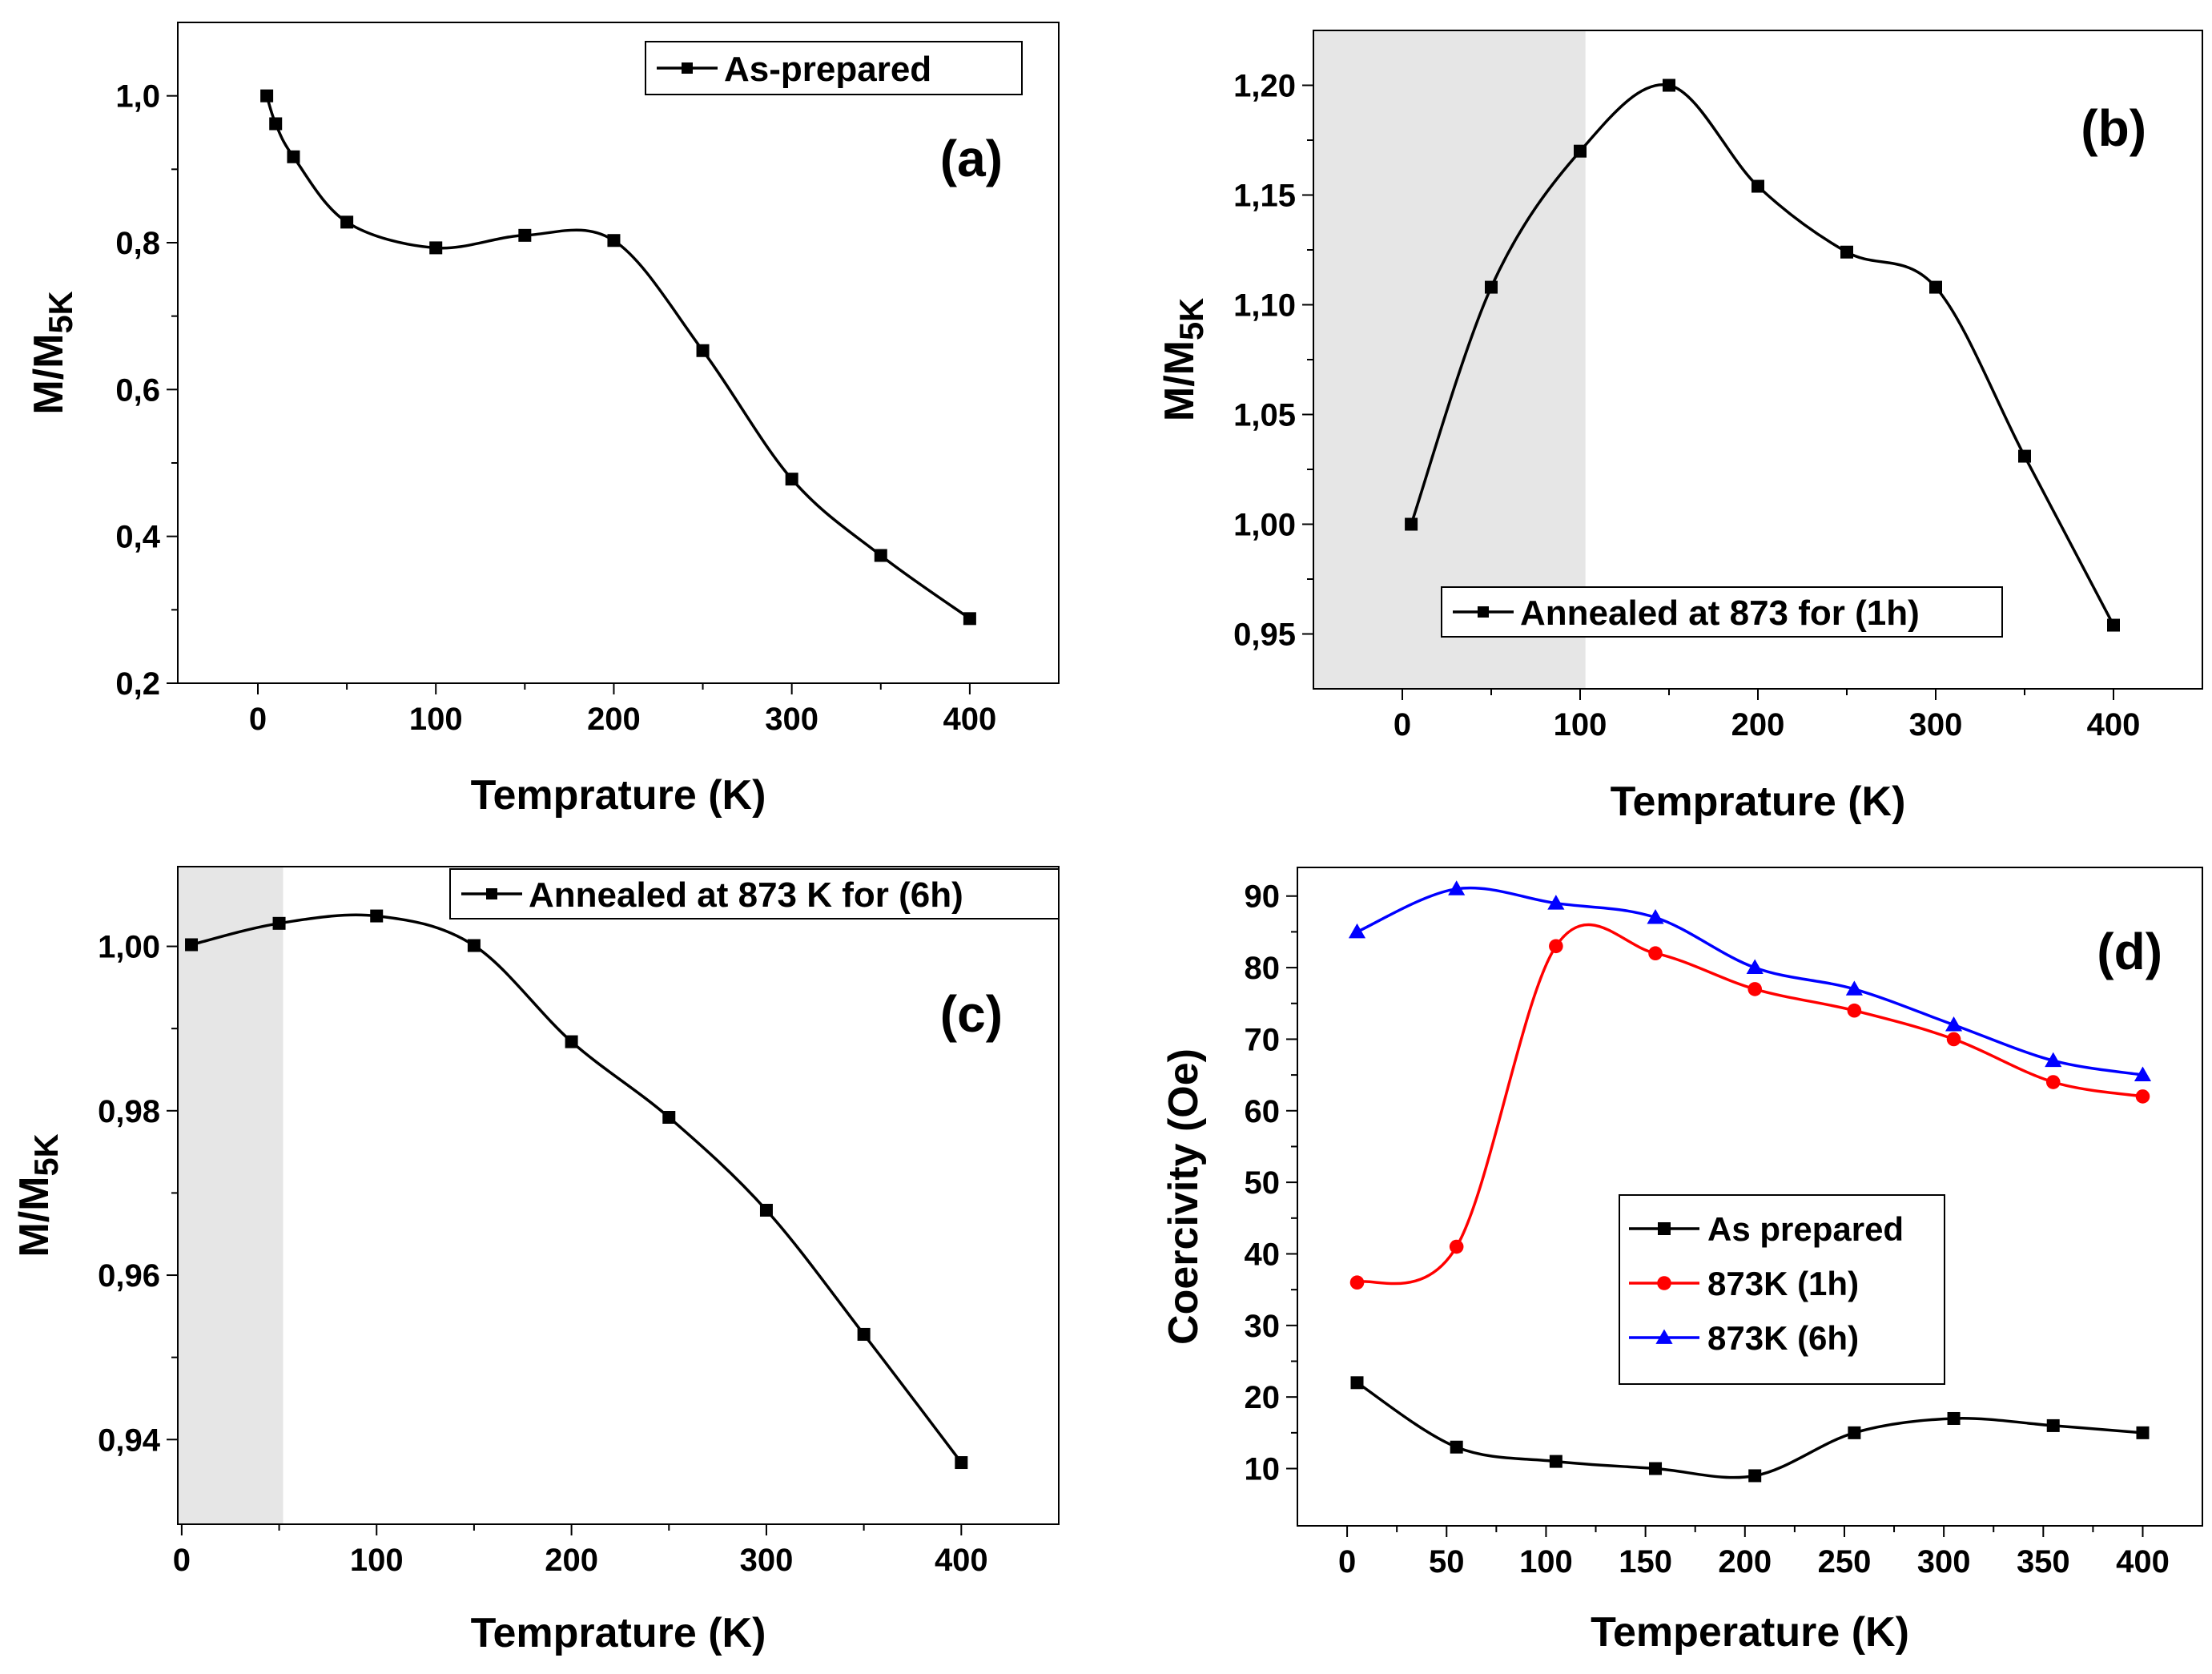  What do you see at coordinates (972, 158) in the screenshot?
I see `panel-label: (a)` at bounding box center [972, 158].